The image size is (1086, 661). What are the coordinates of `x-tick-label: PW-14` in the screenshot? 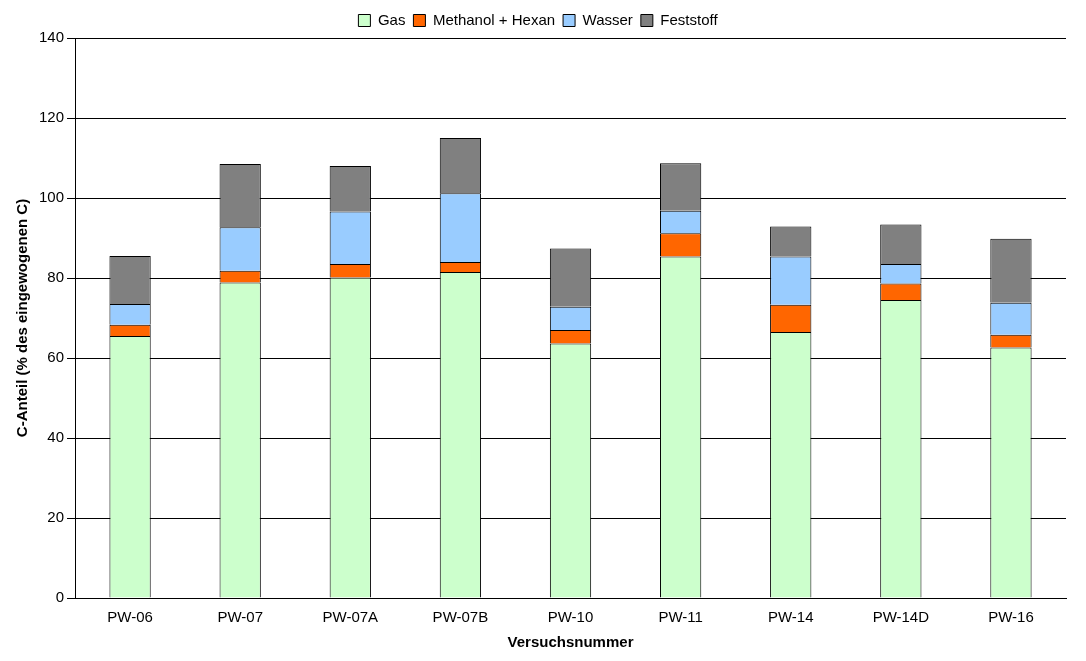 It's located at (790, 617).